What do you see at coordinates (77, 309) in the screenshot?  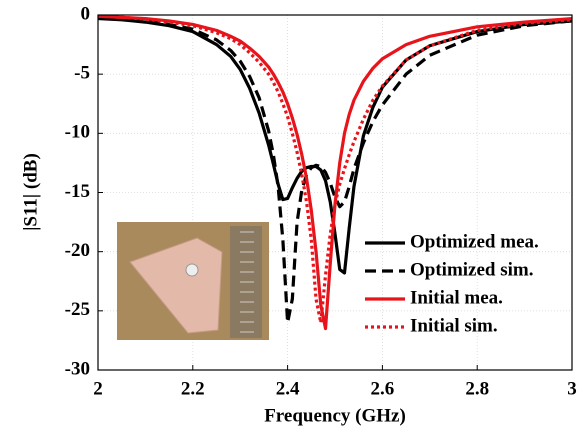 I see `y-tick-label: -25` at bounding box center [77, 309].